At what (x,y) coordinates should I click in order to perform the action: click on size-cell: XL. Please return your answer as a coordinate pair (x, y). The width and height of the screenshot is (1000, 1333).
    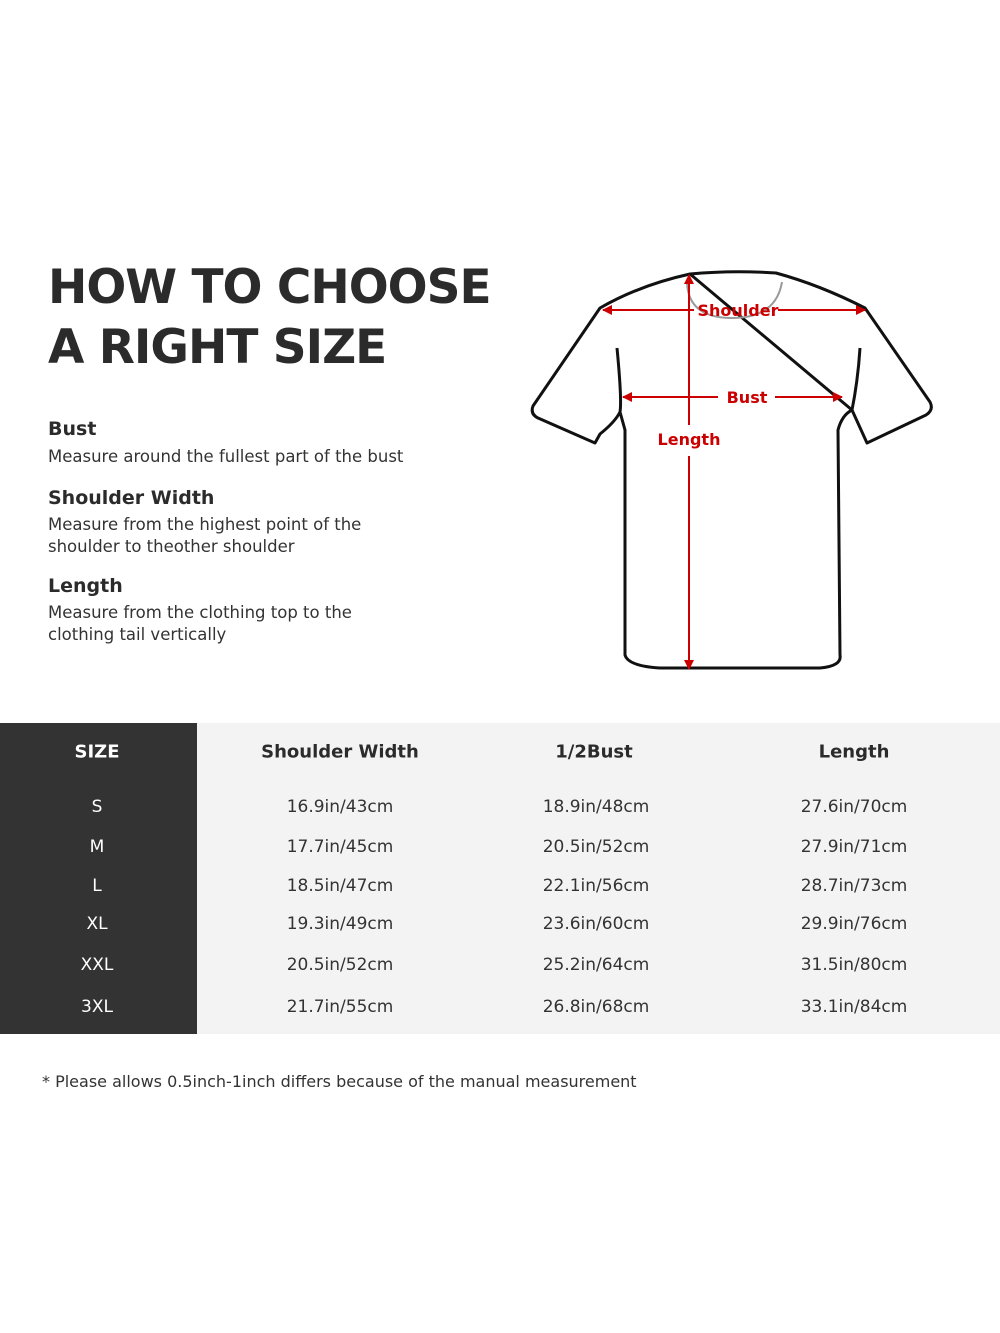
    Looking at the image, I should click on (97, 924).